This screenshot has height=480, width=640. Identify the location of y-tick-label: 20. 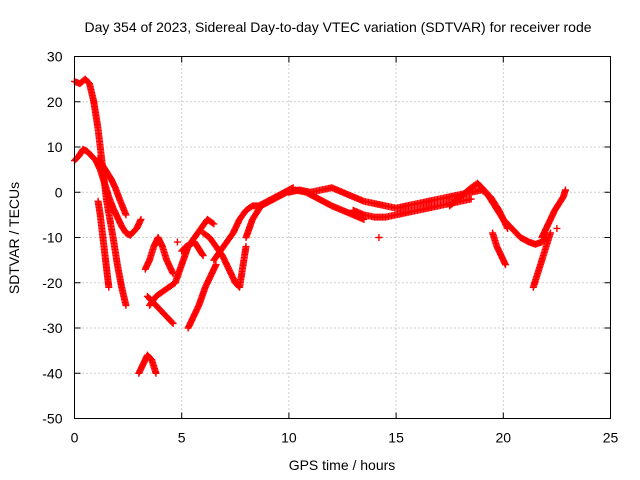
(55, 102).